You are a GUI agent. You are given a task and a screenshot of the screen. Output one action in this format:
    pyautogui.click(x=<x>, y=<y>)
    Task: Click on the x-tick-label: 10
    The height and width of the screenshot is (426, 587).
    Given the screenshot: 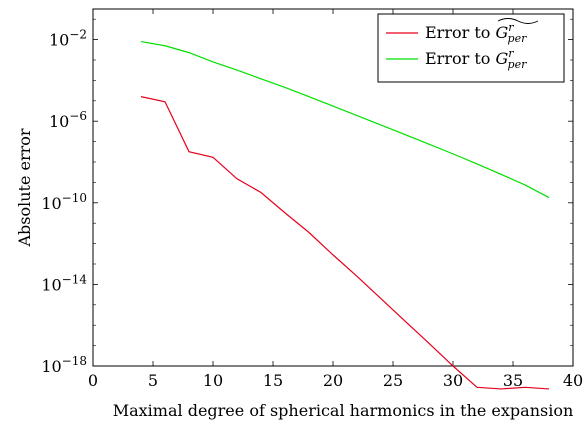 What is the action you would take?
    pyautogui.click(x=213, y=380)
    